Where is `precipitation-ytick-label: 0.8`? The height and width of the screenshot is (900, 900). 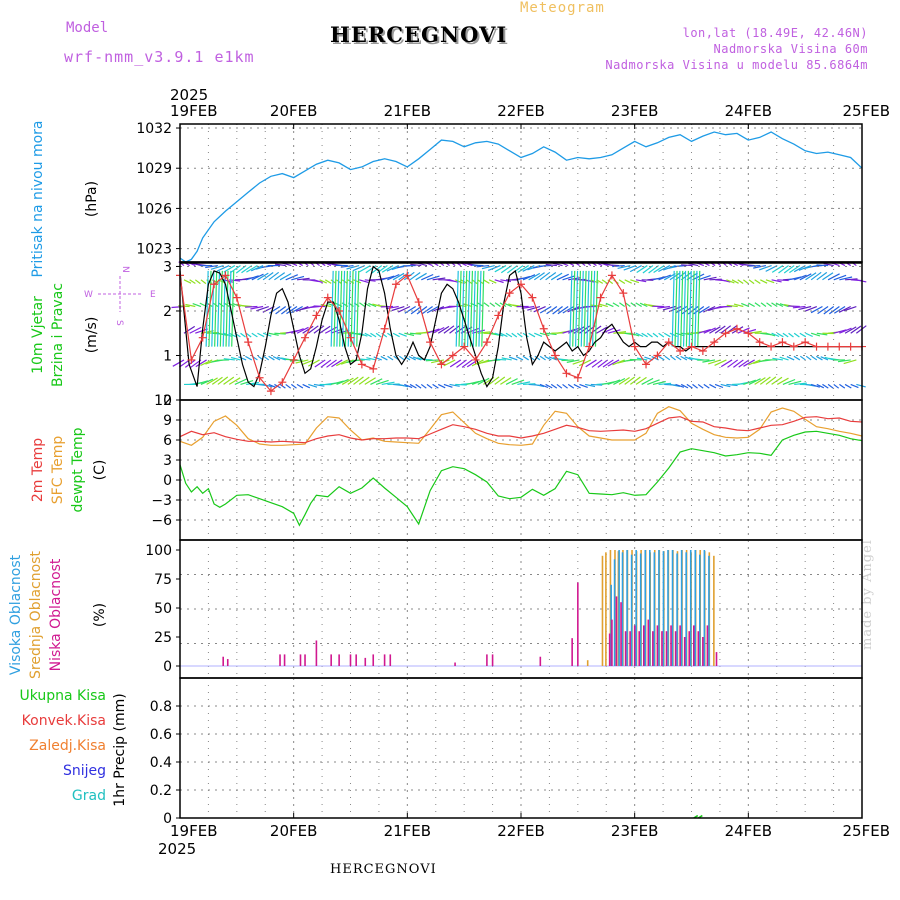 precipitation-ytick-label: 0.8 is located at coordinates (161, 707).